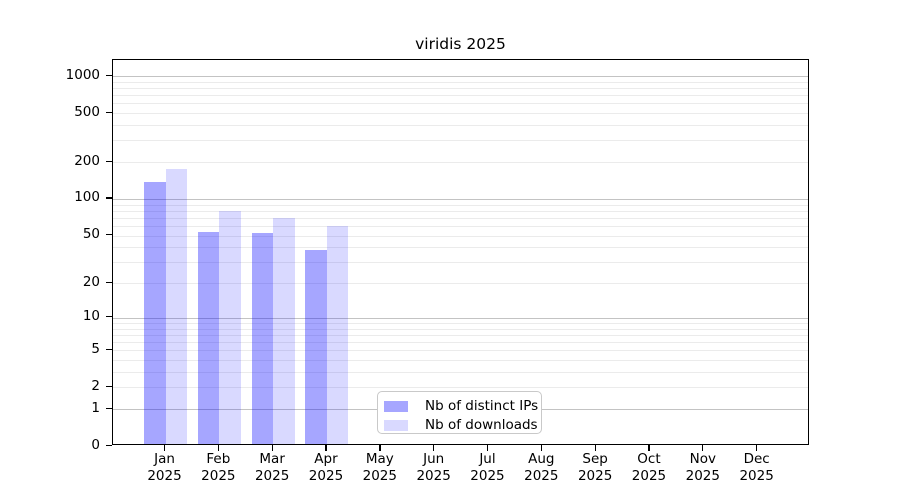  Describe the element at coordinates (487, 467) in the screenshot. I see `x-tick-label: Jul 2025` at that location.